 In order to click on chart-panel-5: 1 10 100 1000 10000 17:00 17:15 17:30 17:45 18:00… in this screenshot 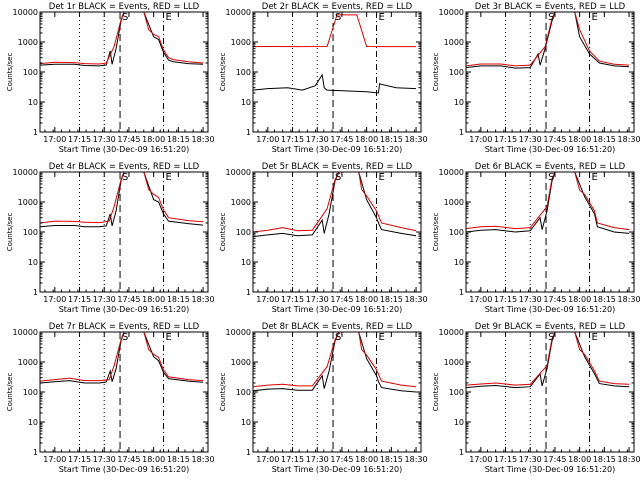, I will do `click(323, 238)`.